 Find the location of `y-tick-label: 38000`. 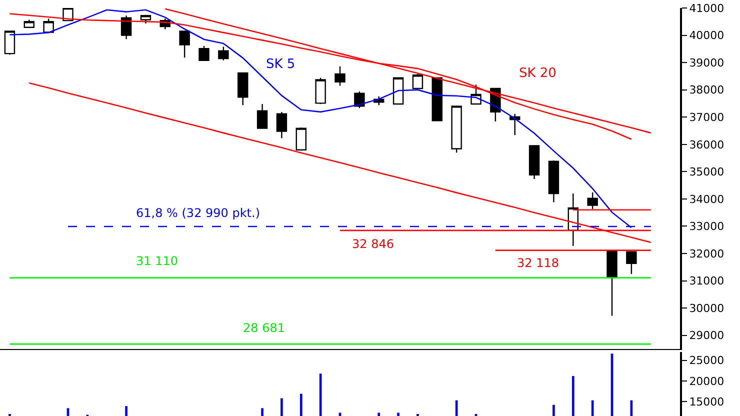

y-tick-label: 38000 is located at coordinates (706, 90).